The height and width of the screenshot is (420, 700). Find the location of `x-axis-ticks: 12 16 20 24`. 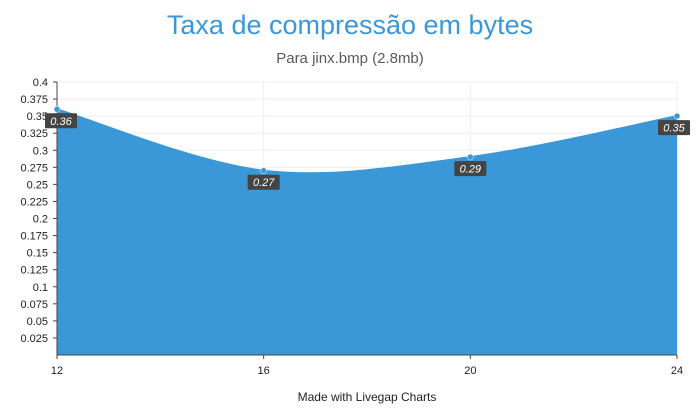

x-axis-ticks: 12 16 20 24 is located at coordinates (367, 366).